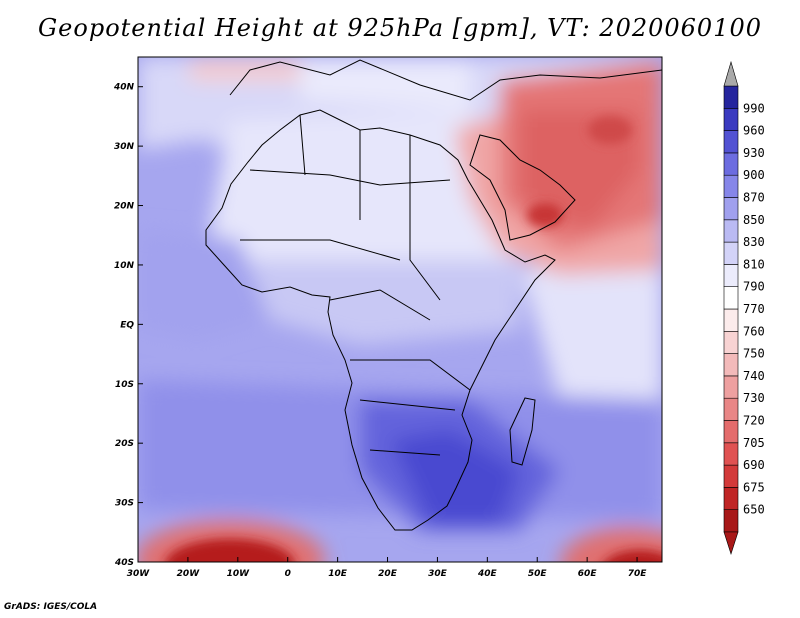 The width and height of the screenshot is (800, 618). What do you see at coordinates (754, 287) in the screenshot?
I see `colorbar-label: 790` at bounding box center [754, 287].